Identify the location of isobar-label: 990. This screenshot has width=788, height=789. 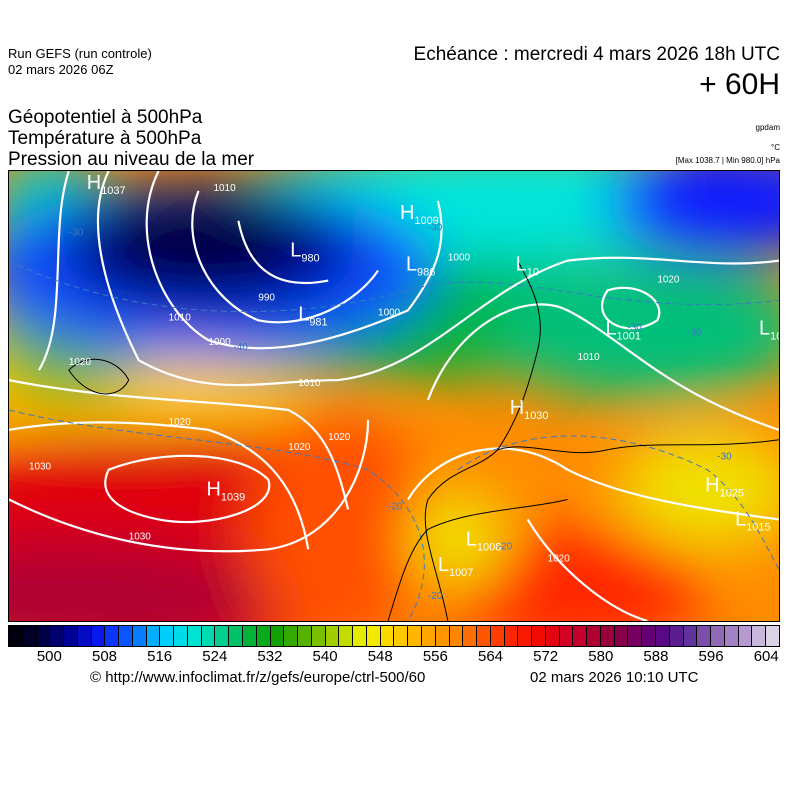
(266, 297).